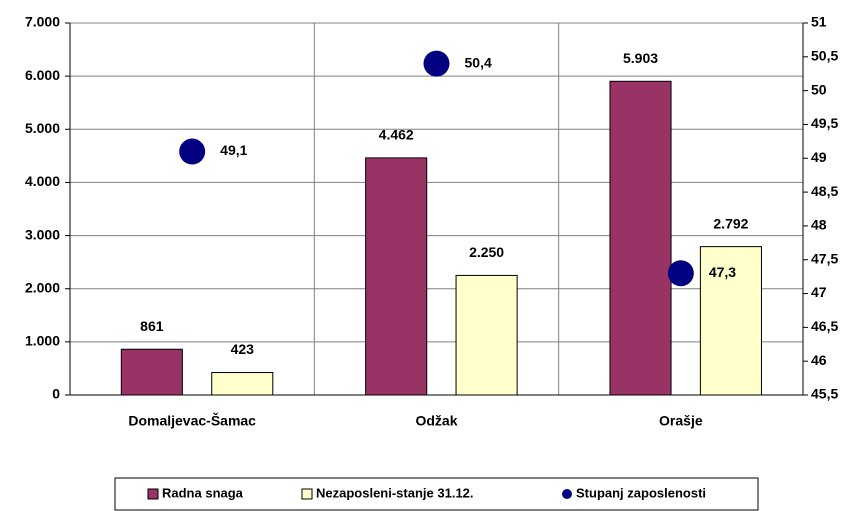 The height and width of the screenshot is (511, 861). I want to click on y2-tick-label: 46,5, so click(824, 326).